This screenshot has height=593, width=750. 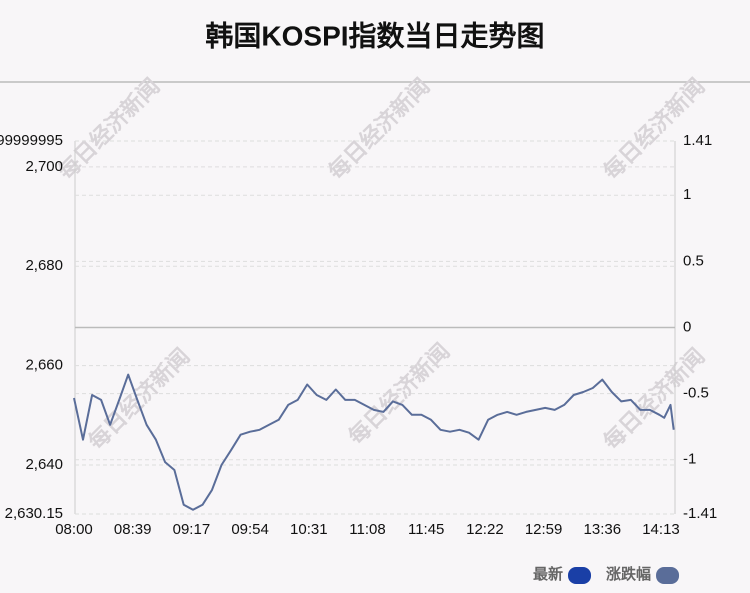 I want to click on y-tick-label: 2,680, so click(x=44, y=265).